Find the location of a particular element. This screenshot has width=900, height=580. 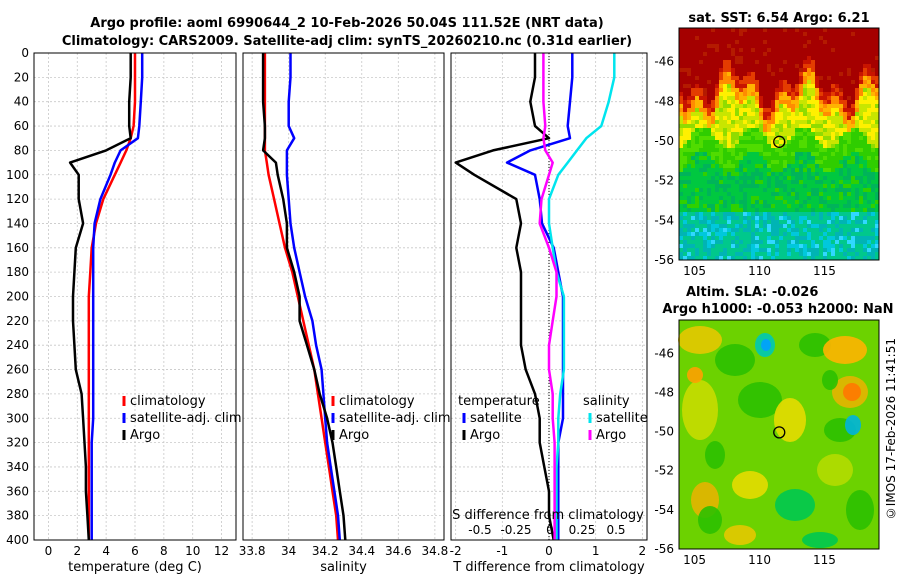

sla-anomaly-blob is located at coordinates (820, 540).